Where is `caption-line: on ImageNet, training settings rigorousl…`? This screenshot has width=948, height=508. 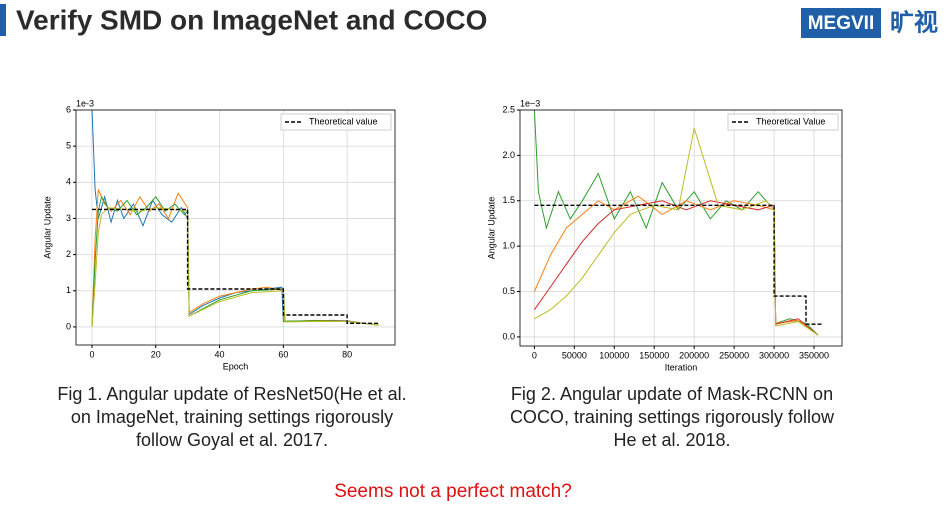 caption-line: on ImageNet, training settings rigorousl… is located at coordinates (232, 417).